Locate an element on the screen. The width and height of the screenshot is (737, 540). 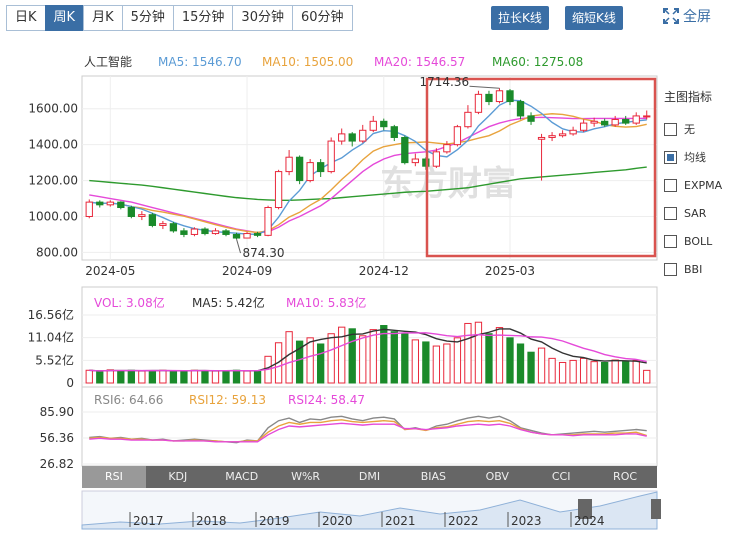
legend-ma20: MA20: 1546.57 is located at coordinates (419, 62).